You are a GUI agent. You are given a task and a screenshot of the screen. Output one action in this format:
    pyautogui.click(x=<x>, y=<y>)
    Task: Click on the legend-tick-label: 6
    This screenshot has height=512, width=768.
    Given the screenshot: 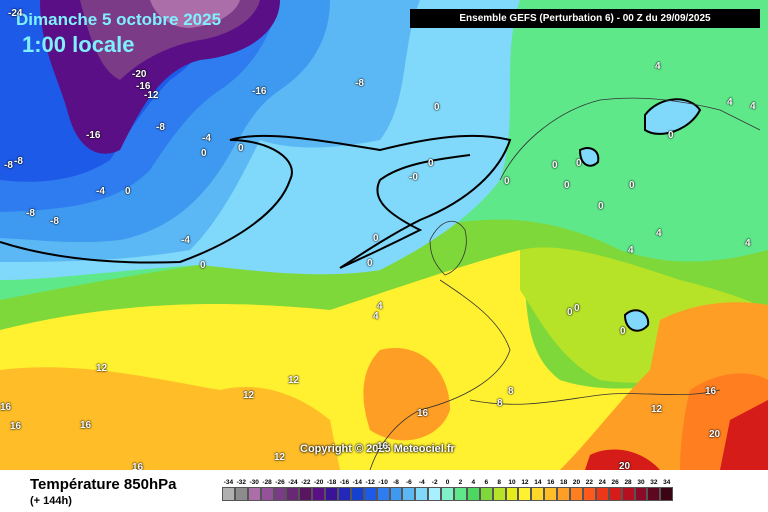 What is the action you would take?
    pyautogui.click(x=486, y=482)
    